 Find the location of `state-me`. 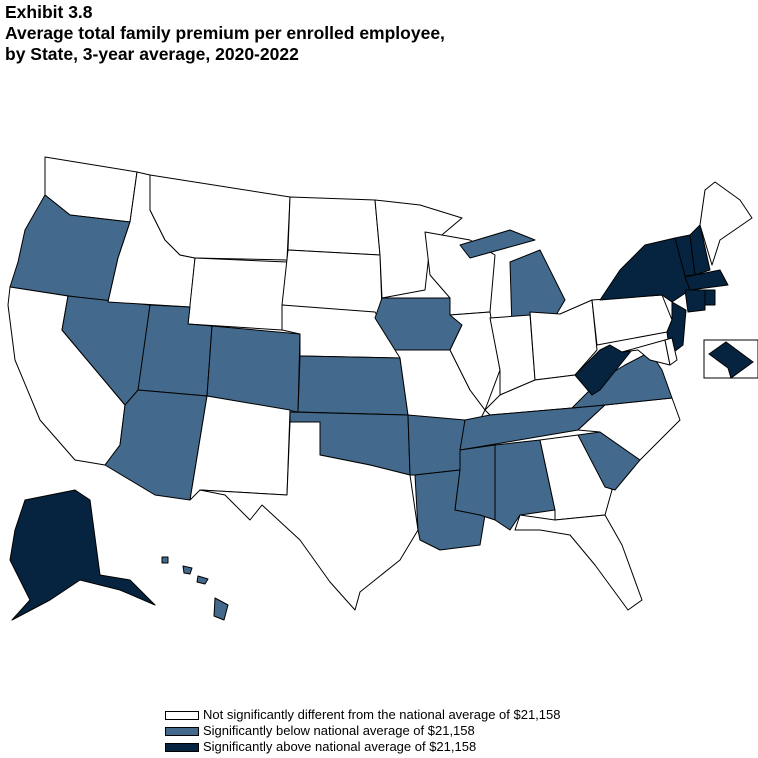

state-me is located at coordinates (726, 223).